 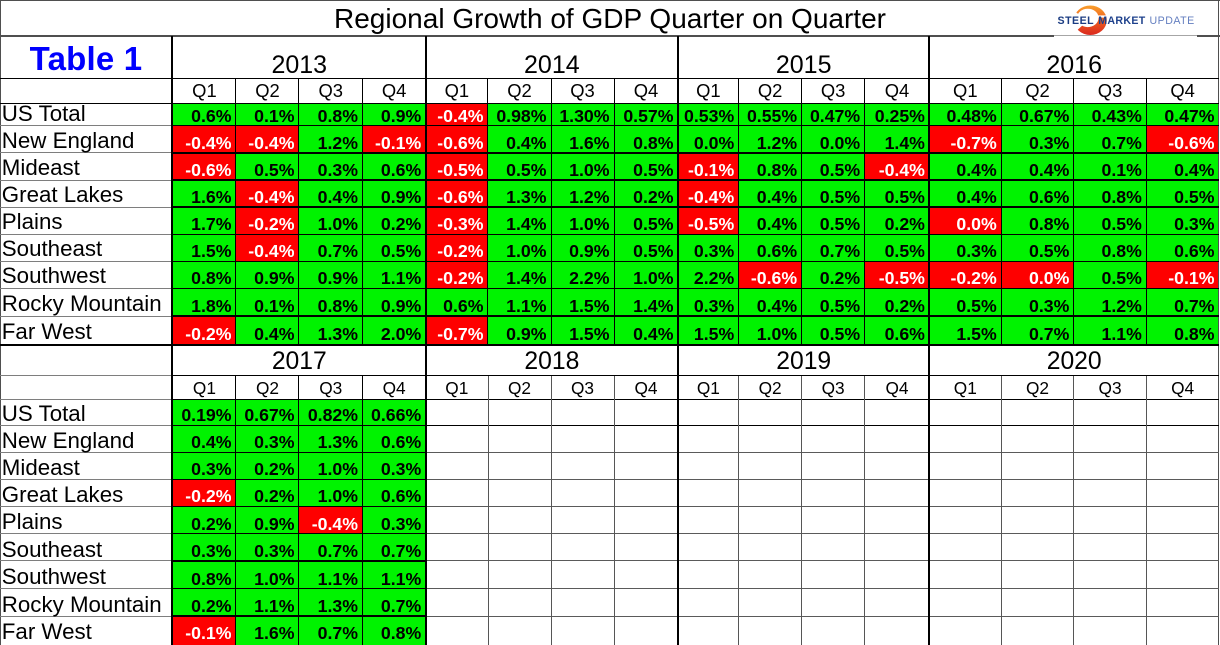 What do you see at coordinates (1122, 21) in the screenshot?
I see `svg-text: MARKET` at bounding box center [1122, 21].